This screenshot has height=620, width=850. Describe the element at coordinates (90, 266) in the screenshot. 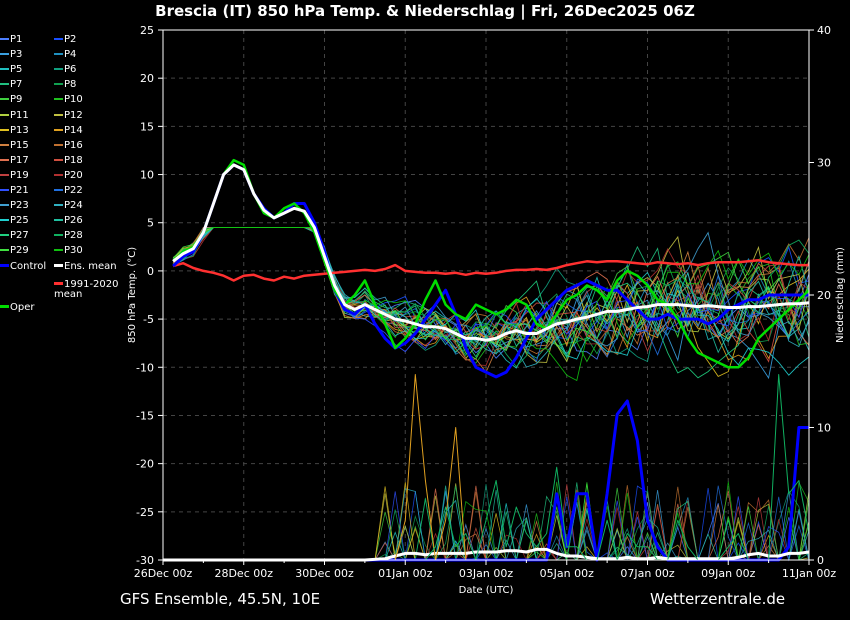

I see `legend-label: Ens. mean` at that location.